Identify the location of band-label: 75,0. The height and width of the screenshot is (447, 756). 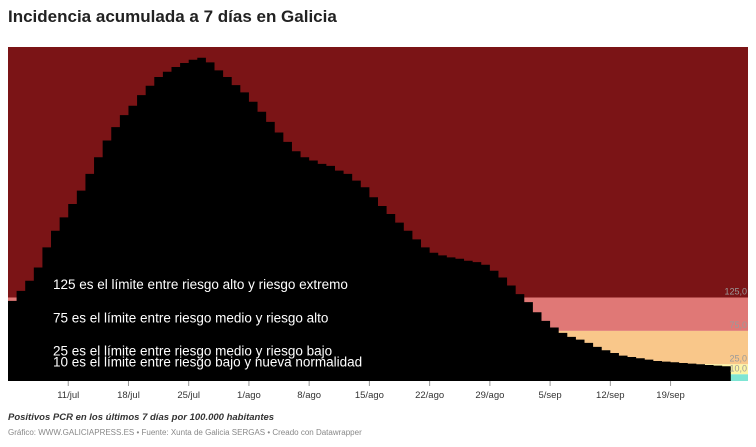
(738, 325).